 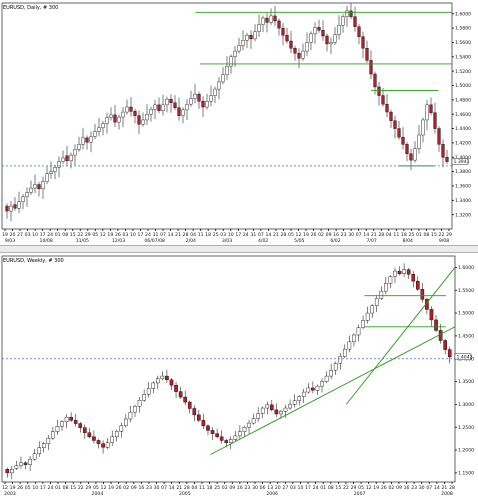 I want to click on x-tick-label: 15, so click(x=73, y=235).